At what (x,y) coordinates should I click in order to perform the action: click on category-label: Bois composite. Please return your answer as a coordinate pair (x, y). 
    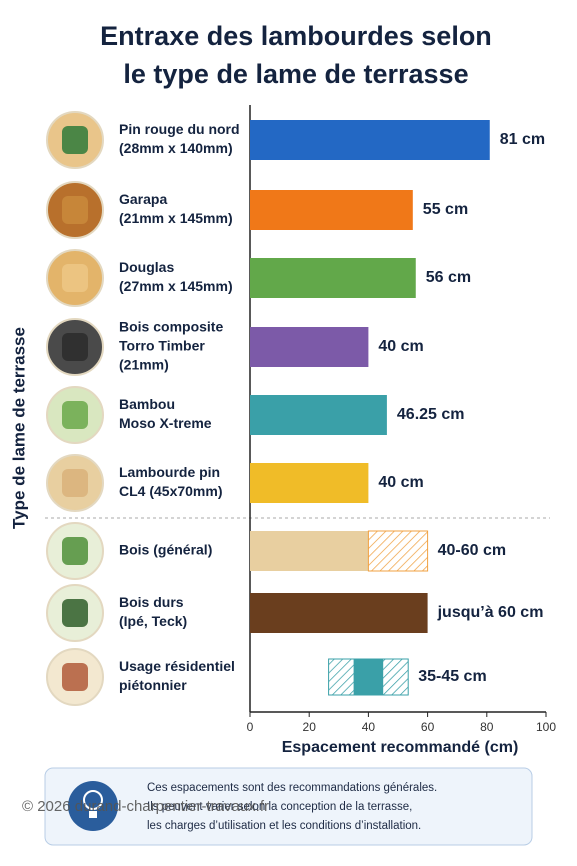
    Looking at the image, I should click on (171, 327).